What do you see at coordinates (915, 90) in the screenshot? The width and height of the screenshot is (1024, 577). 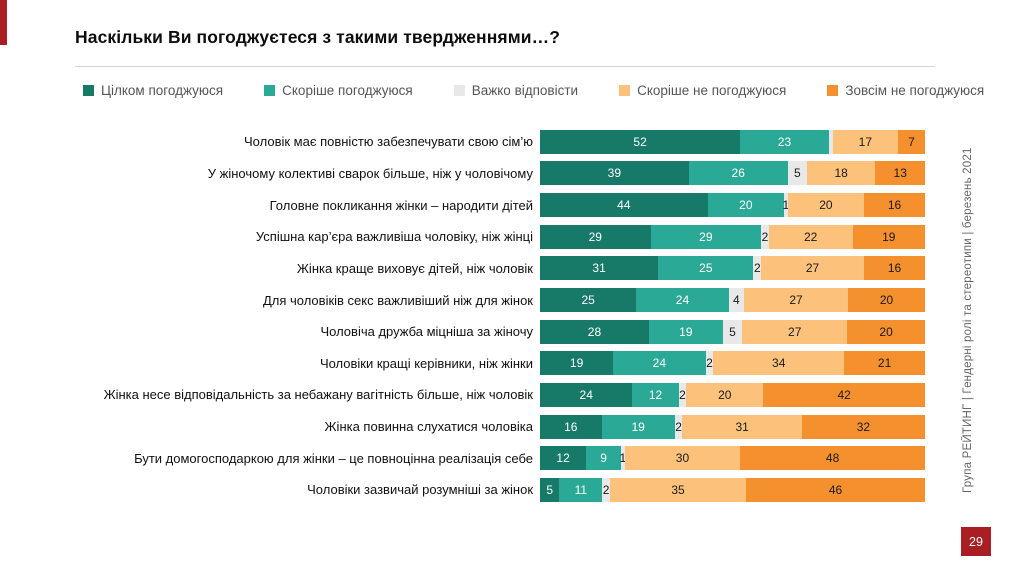 I see `legend-label: Зовсім не погоджуюся` at bounding box center [915, 90].